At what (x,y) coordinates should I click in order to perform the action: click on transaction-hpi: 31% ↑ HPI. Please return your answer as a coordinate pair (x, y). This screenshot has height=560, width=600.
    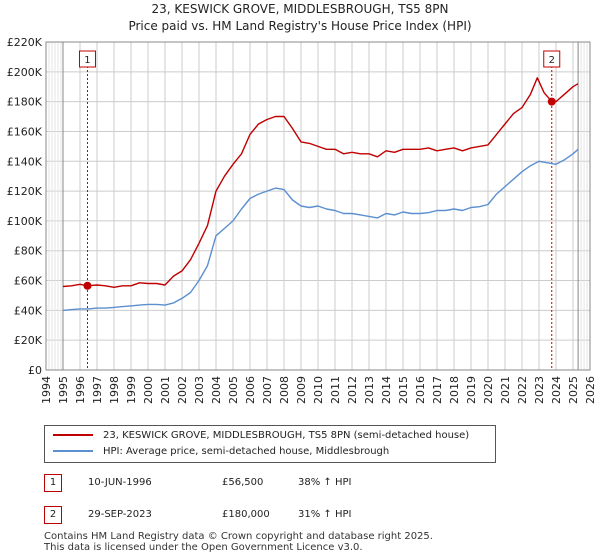
    Looking at the image, I should click on (325, 514).